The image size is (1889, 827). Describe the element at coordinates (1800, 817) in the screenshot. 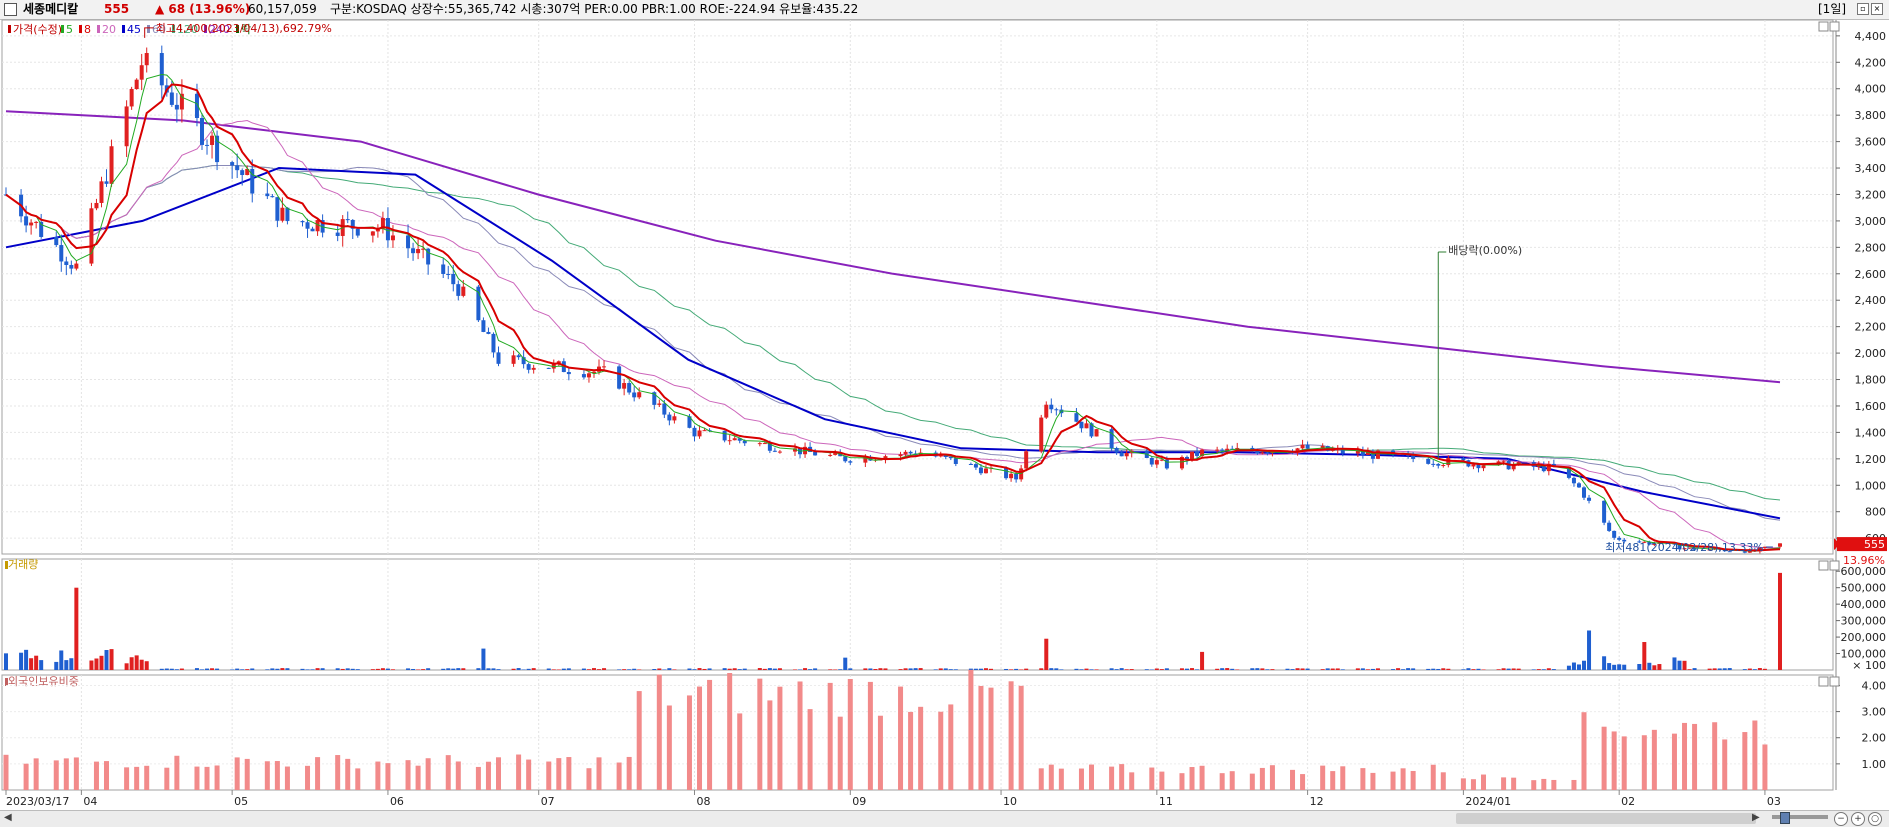

I see `zoom-slider-track` at that location.